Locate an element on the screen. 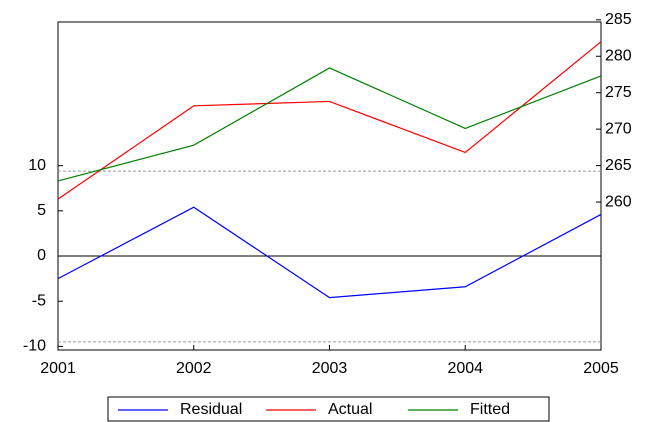 Image resolution: width=653 pixels, height=422 pixels. y2-tick-label: 270 is located at coordinates (618, 128).